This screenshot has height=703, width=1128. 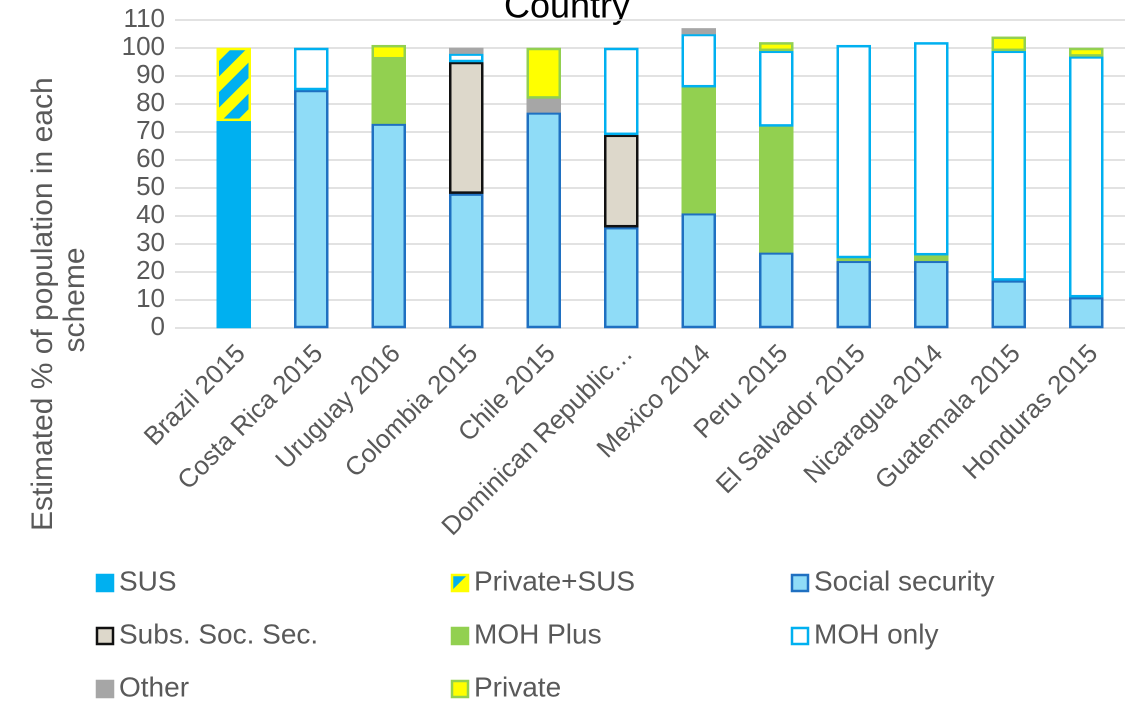 I want to click on legend-label: Social security, so click(x=904, y=580).